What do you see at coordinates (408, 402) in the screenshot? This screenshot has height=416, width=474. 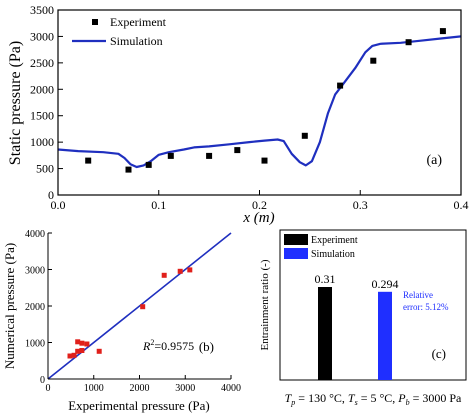 I see `caption-pb-sub: b` at bounding box center [408, 402].